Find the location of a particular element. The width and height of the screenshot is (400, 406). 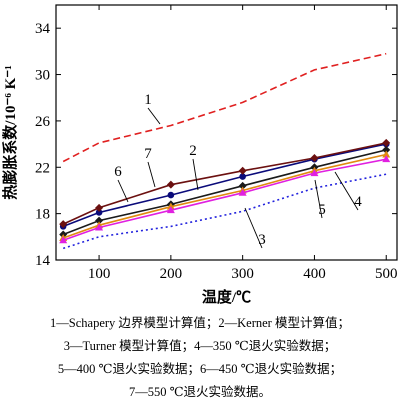

y-axis-label: 热膨胀系数/10⁻⁶ K⁻¹ is located at coordinates (10, 132).